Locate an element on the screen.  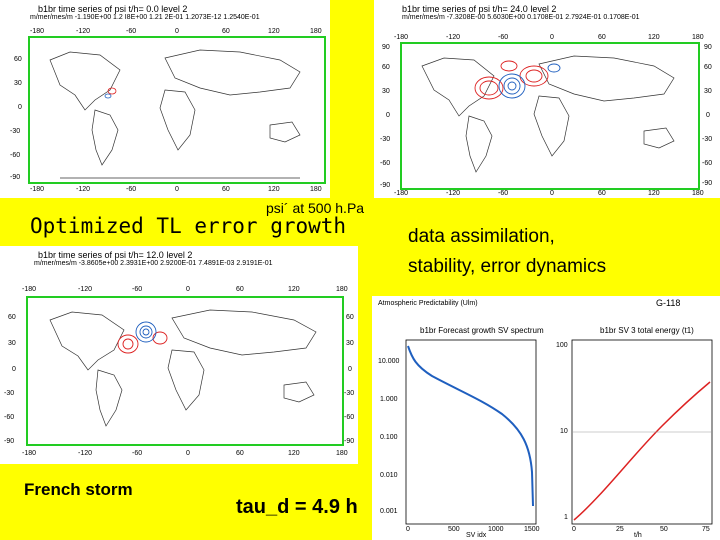
spectrum-header: Atmospheric Predictability (Ulm) is located at coordinates (428, 303).